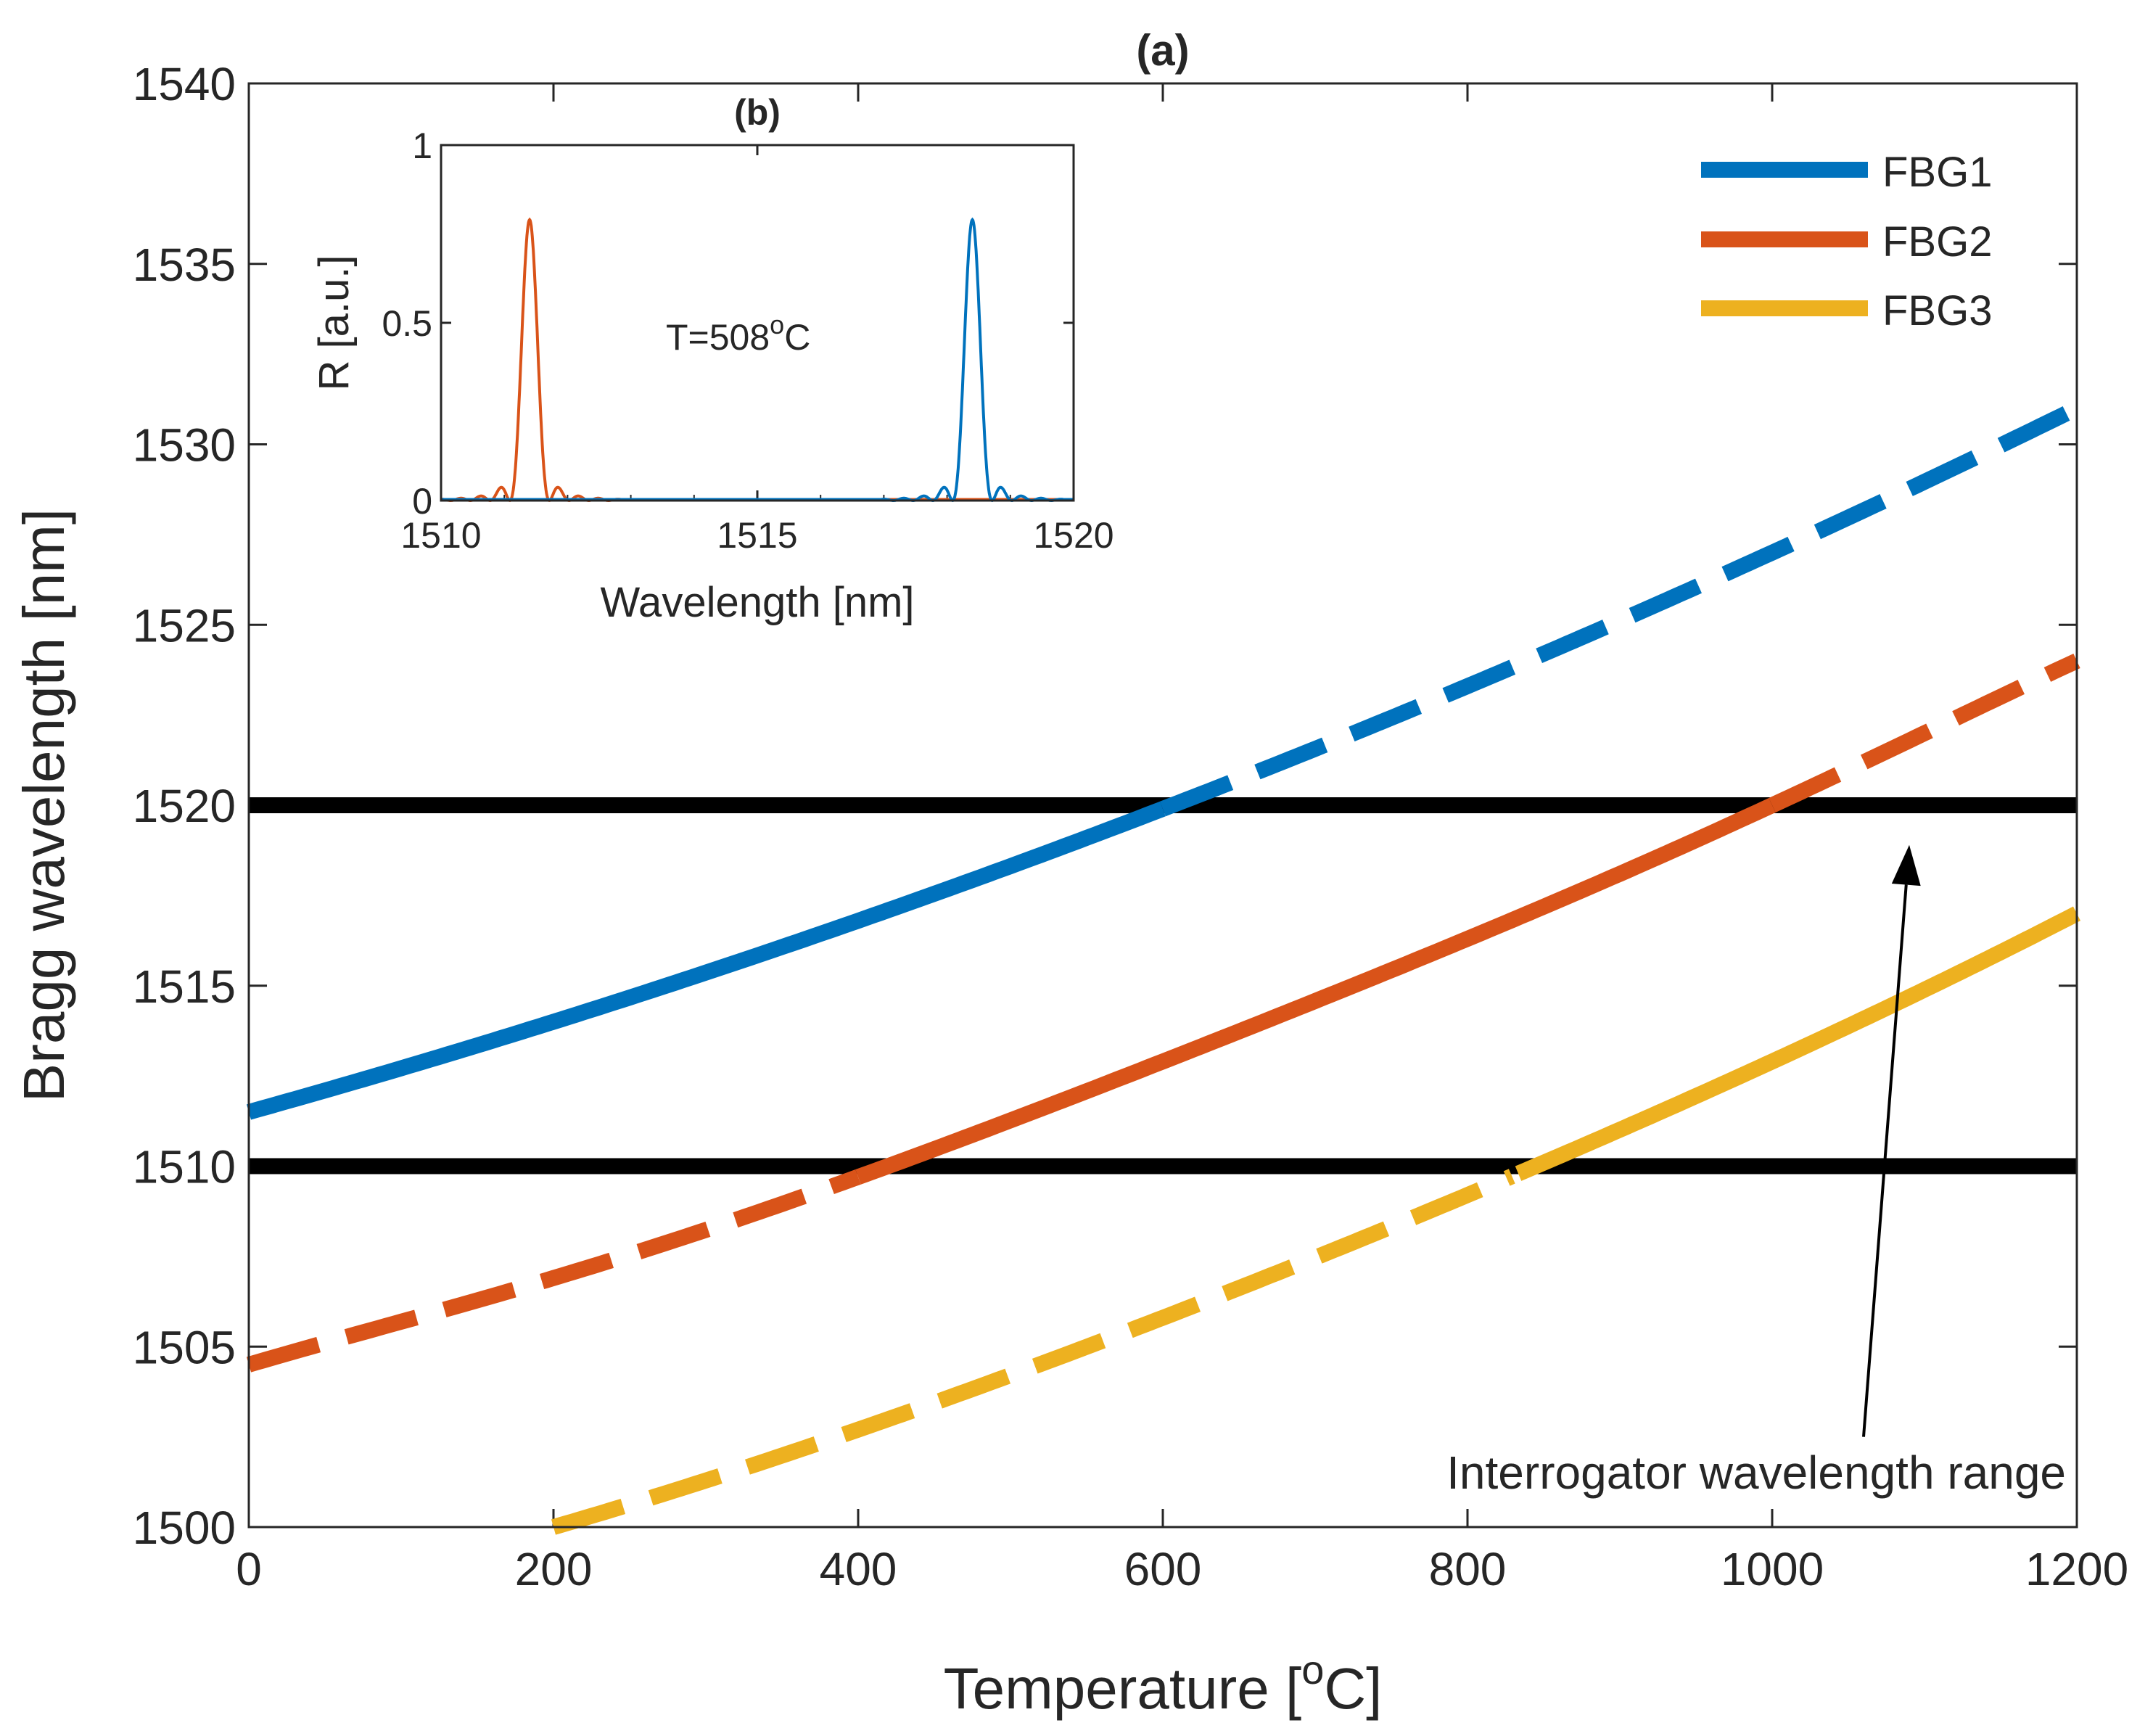 This screenshot has width=2153, height=1736. Describe the element at coordinates (1163, 1569) in the screenshot. I see `main-x-tick-label: 600` at that location.